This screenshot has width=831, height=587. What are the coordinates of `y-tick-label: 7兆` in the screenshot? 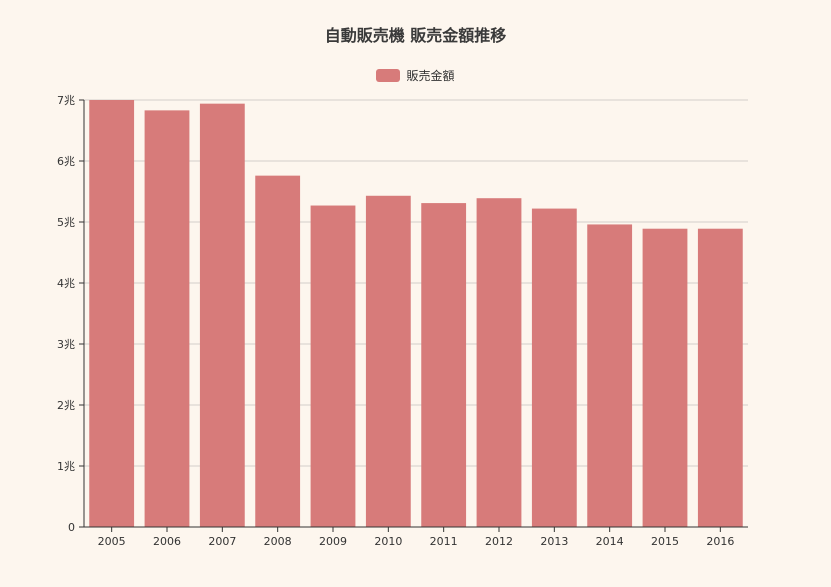 It's located at (66, 100).